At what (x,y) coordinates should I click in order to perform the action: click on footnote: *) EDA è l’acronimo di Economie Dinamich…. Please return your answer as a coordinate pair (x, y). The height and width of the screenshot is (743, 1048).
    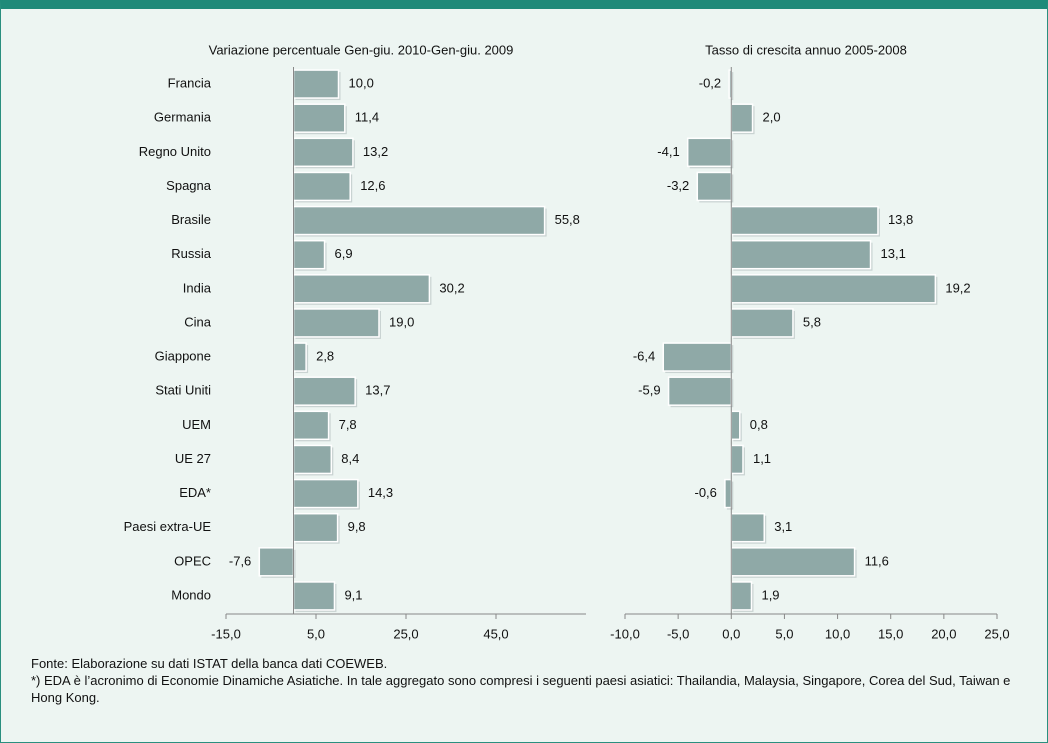
    Looking at the image, I should click on (521, 689).